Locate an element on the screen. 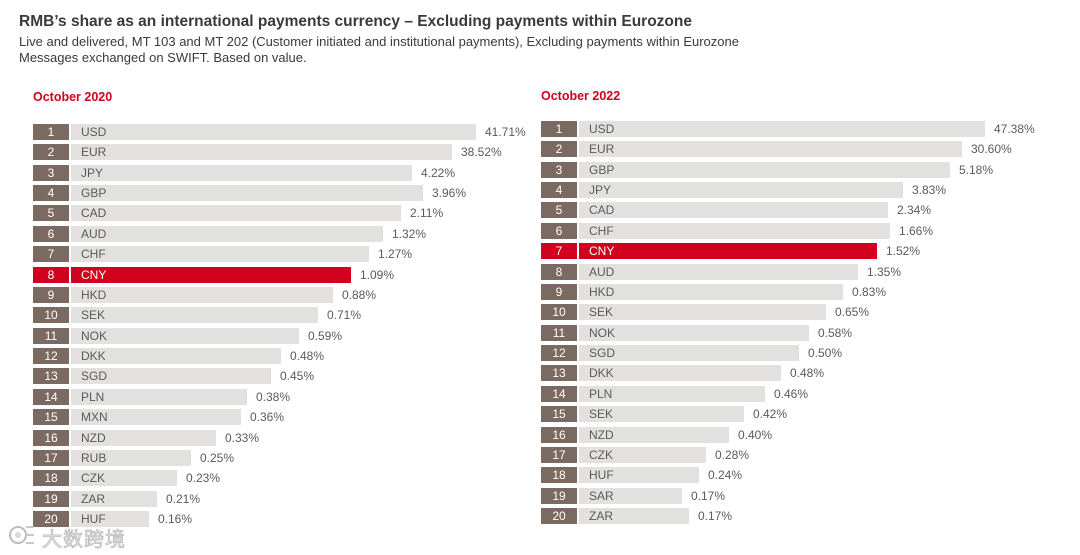 This screenshot has width=1080, height=555. bar-row-usd: 1 USD 41.71% is located at coordinates (279, 132).